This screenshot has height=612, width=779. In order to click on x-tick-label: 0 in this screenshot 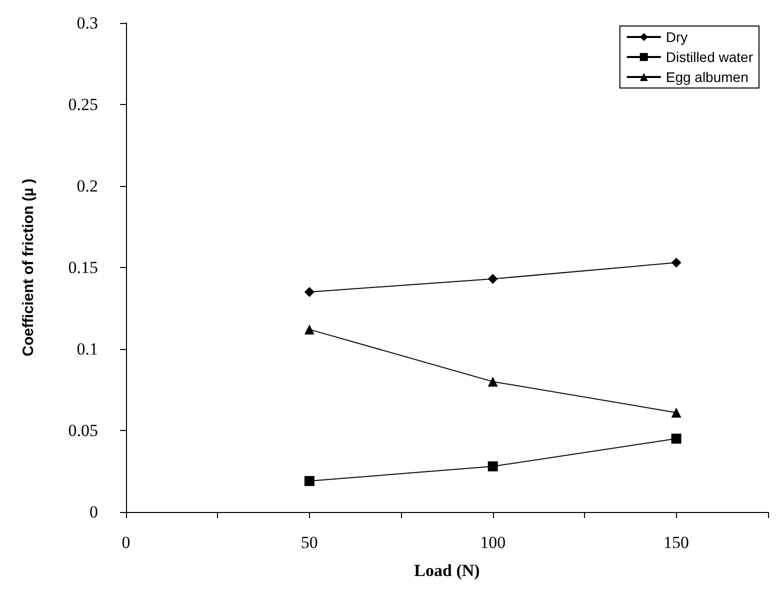, I will do `click(126, 542)`.